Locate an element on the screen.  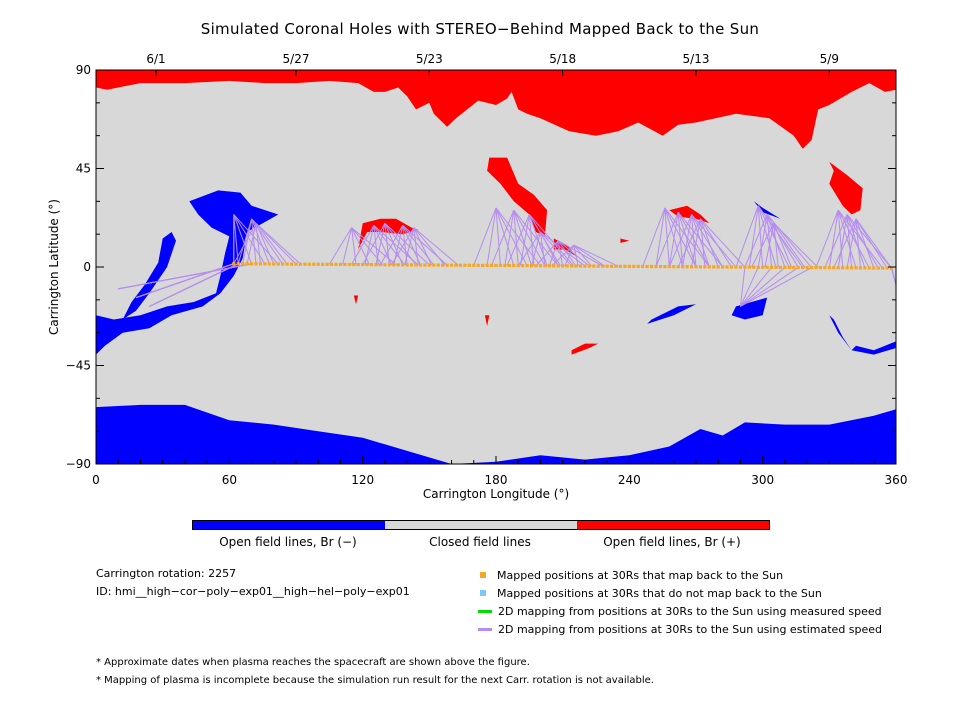
purple-line-icon is located at coordinates (485, 629).